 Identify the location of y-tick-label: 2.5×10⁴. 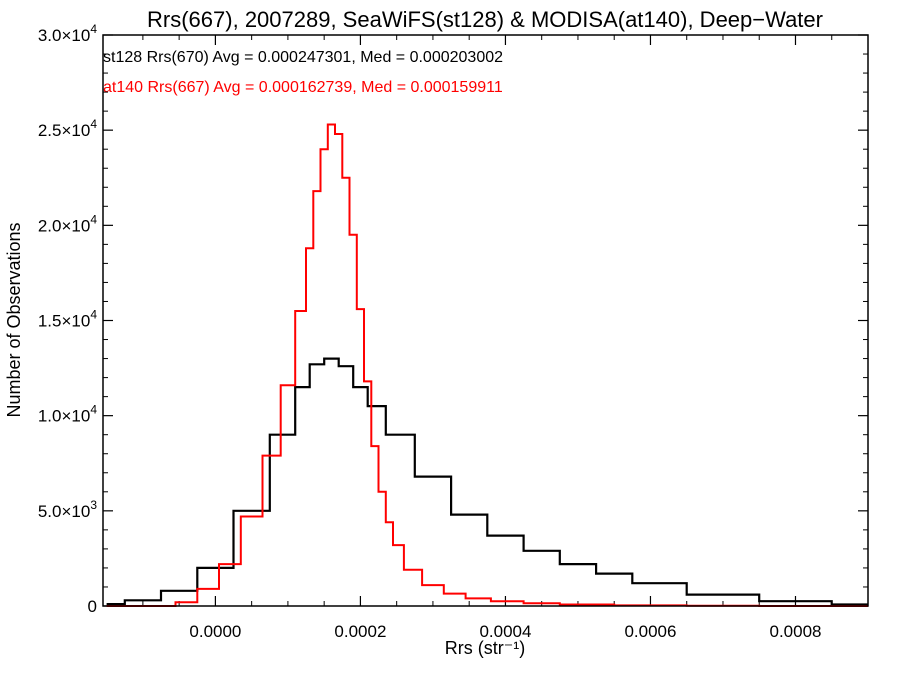
(67, 128).